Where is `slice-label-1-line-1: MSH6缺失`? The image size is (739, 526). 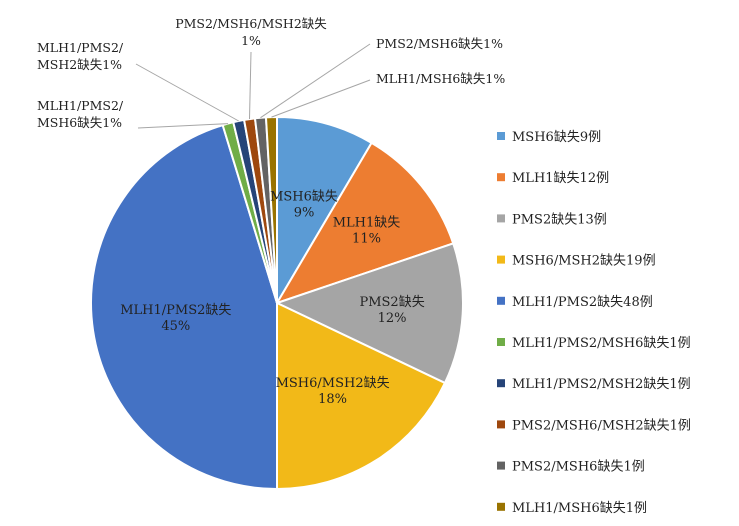 slice-label-1-line-1: MSH6缺失 is located at coordinates (304, 196).